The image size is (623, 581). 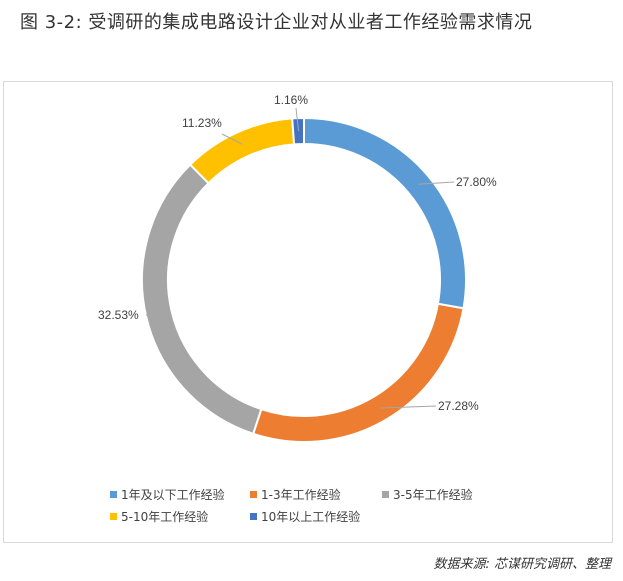 I want to click on data-label-3: 32.53%, so click(x=118, y=315).